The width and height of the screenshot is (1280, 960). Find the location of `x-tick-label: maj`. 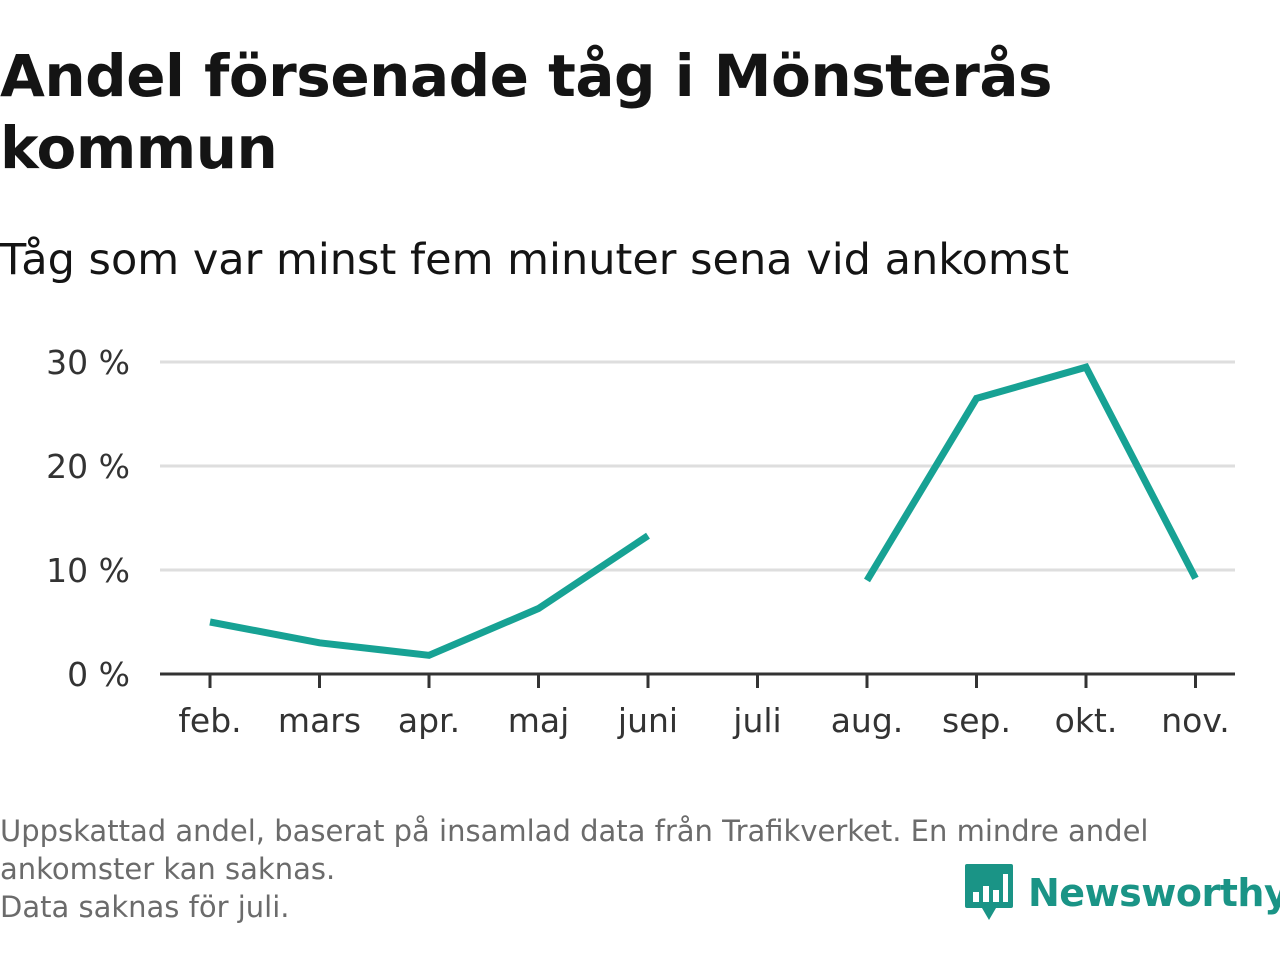

x-tick-label: maj is located at coordinates (539, 720).